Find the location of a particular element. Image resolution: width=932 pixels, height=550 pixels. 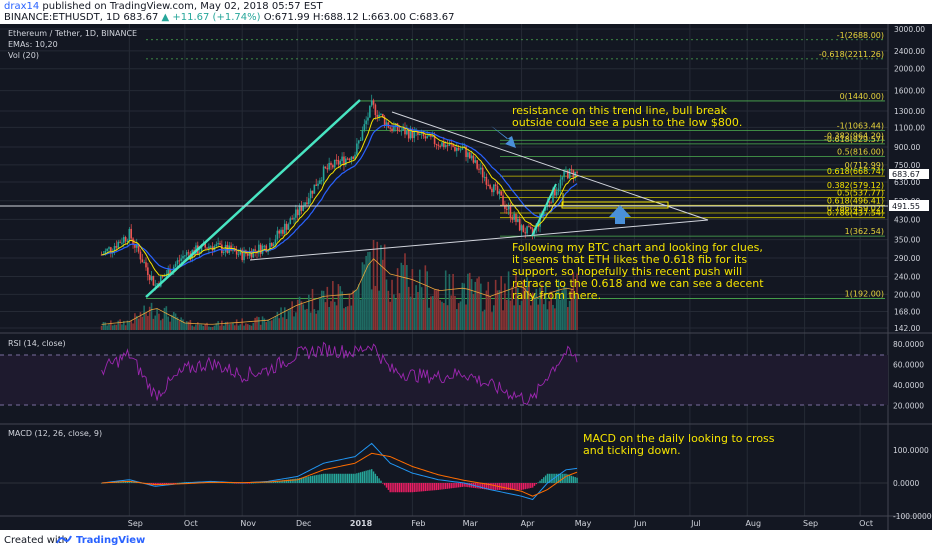

macd-tick-label: -100.0000 is located at coordinates (912, 516).